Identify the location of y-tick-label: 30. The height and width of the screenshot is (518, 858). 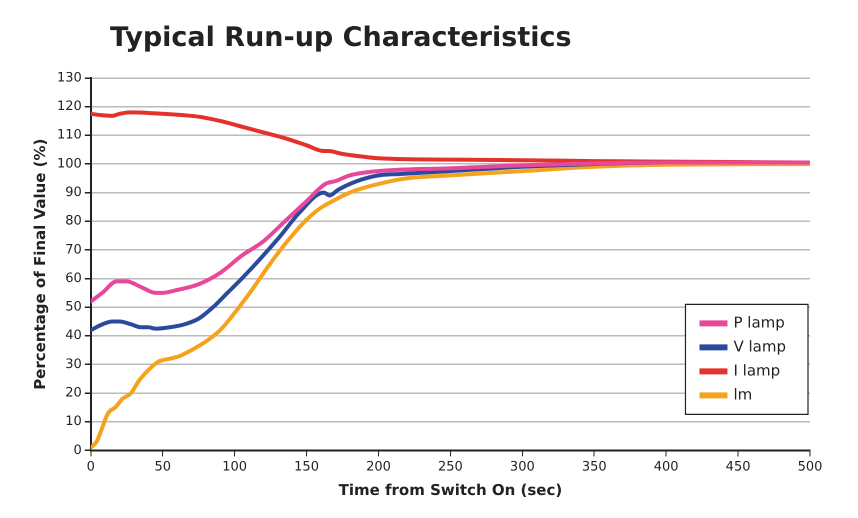
(73, 364).